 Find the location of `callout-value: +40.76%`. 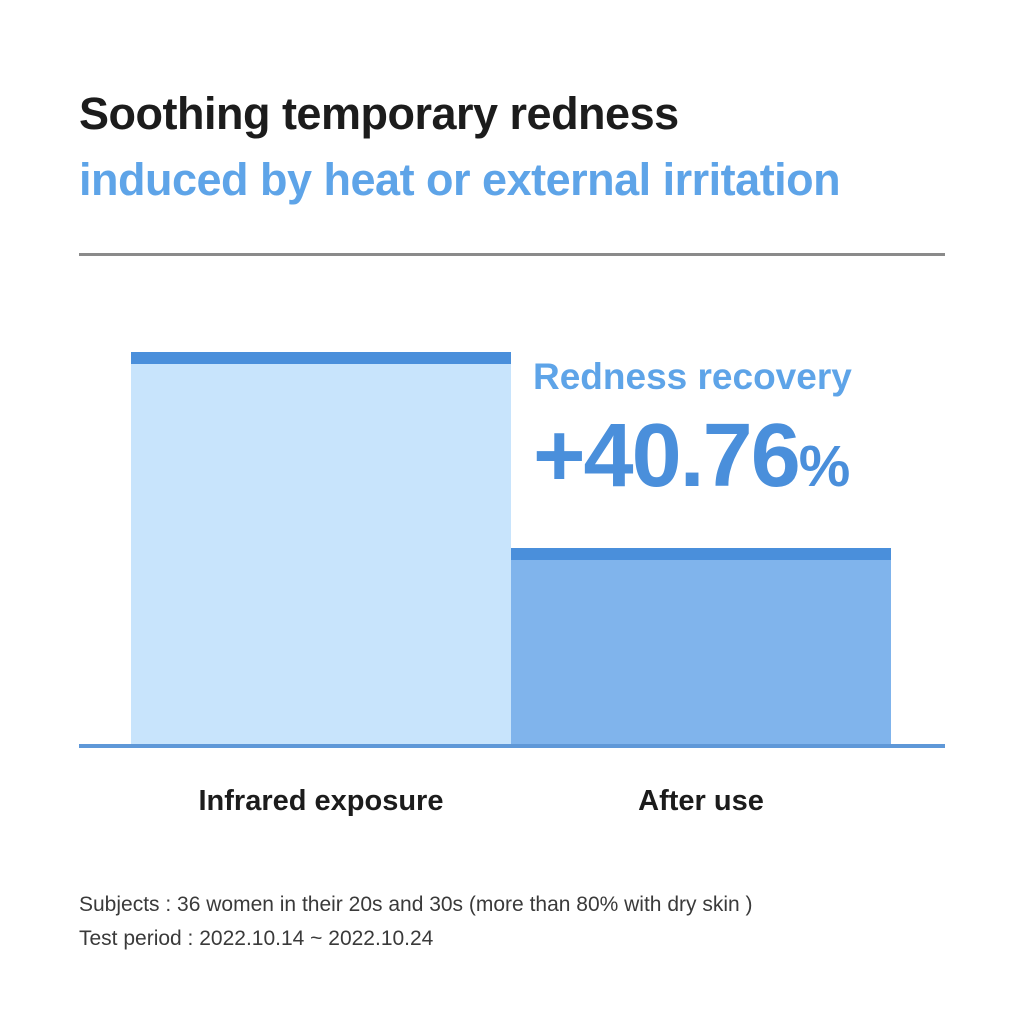

callout-value: +40.76% is located at coordinates (691, 456).